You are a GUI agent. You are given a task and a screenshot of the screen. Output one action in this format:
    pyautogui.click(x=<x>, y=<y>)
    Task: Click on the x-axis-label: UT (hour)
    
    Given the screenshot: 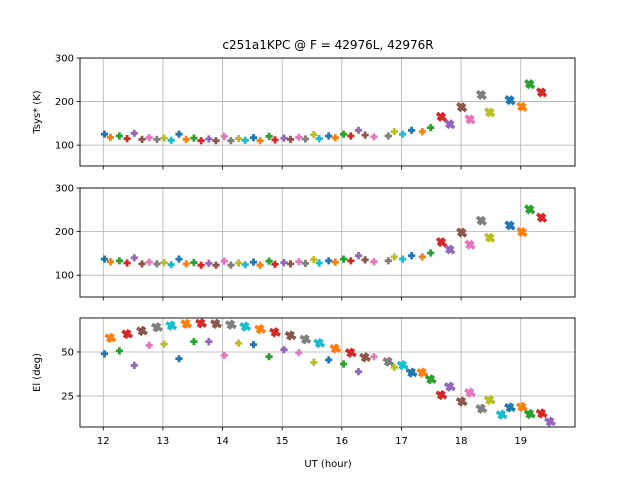 What is the action you would take?
    pyautogui.click(x=327, y=464)
    